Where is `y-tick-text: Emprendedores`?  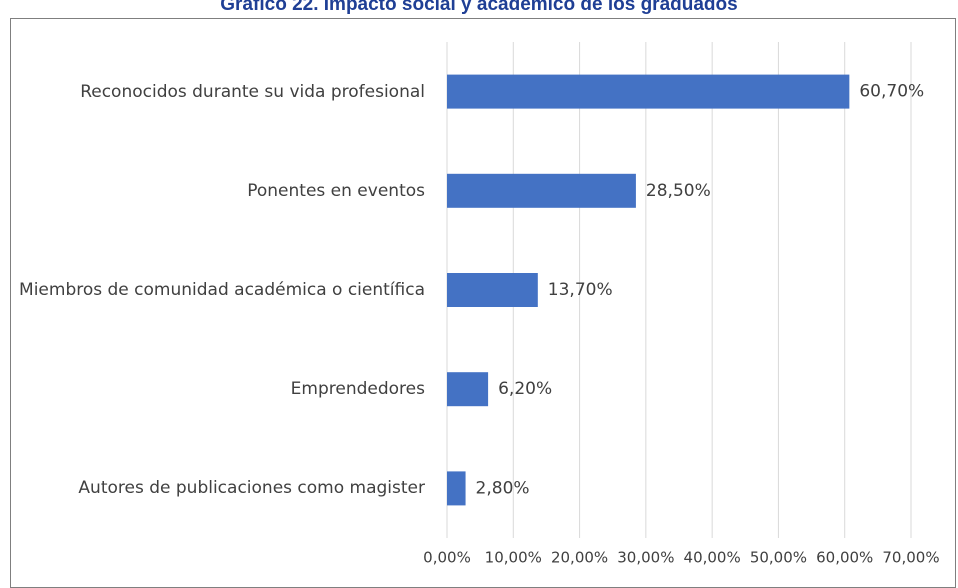 y-tick-text: Emprendedores is located at coordinates (357, 389).